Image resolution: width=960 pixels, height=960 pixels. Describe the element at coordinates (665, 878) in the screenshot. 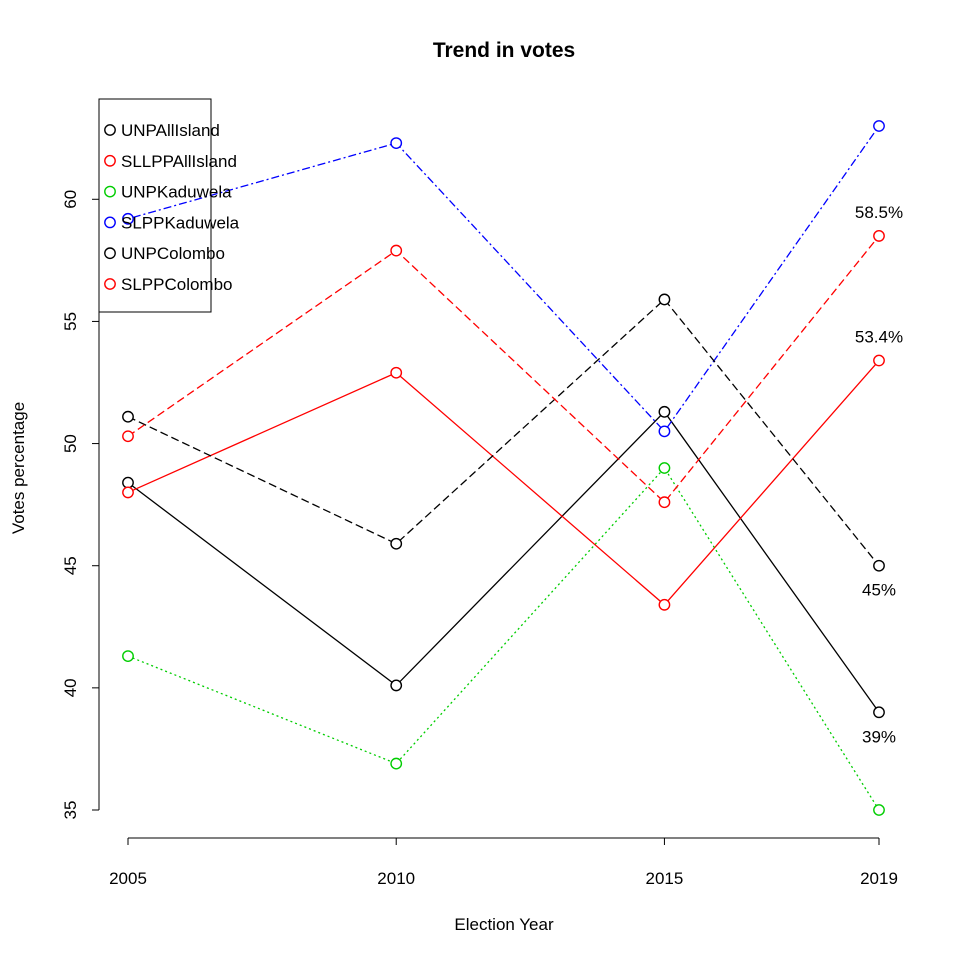

I see `x-tick-label: 2015` at that location.